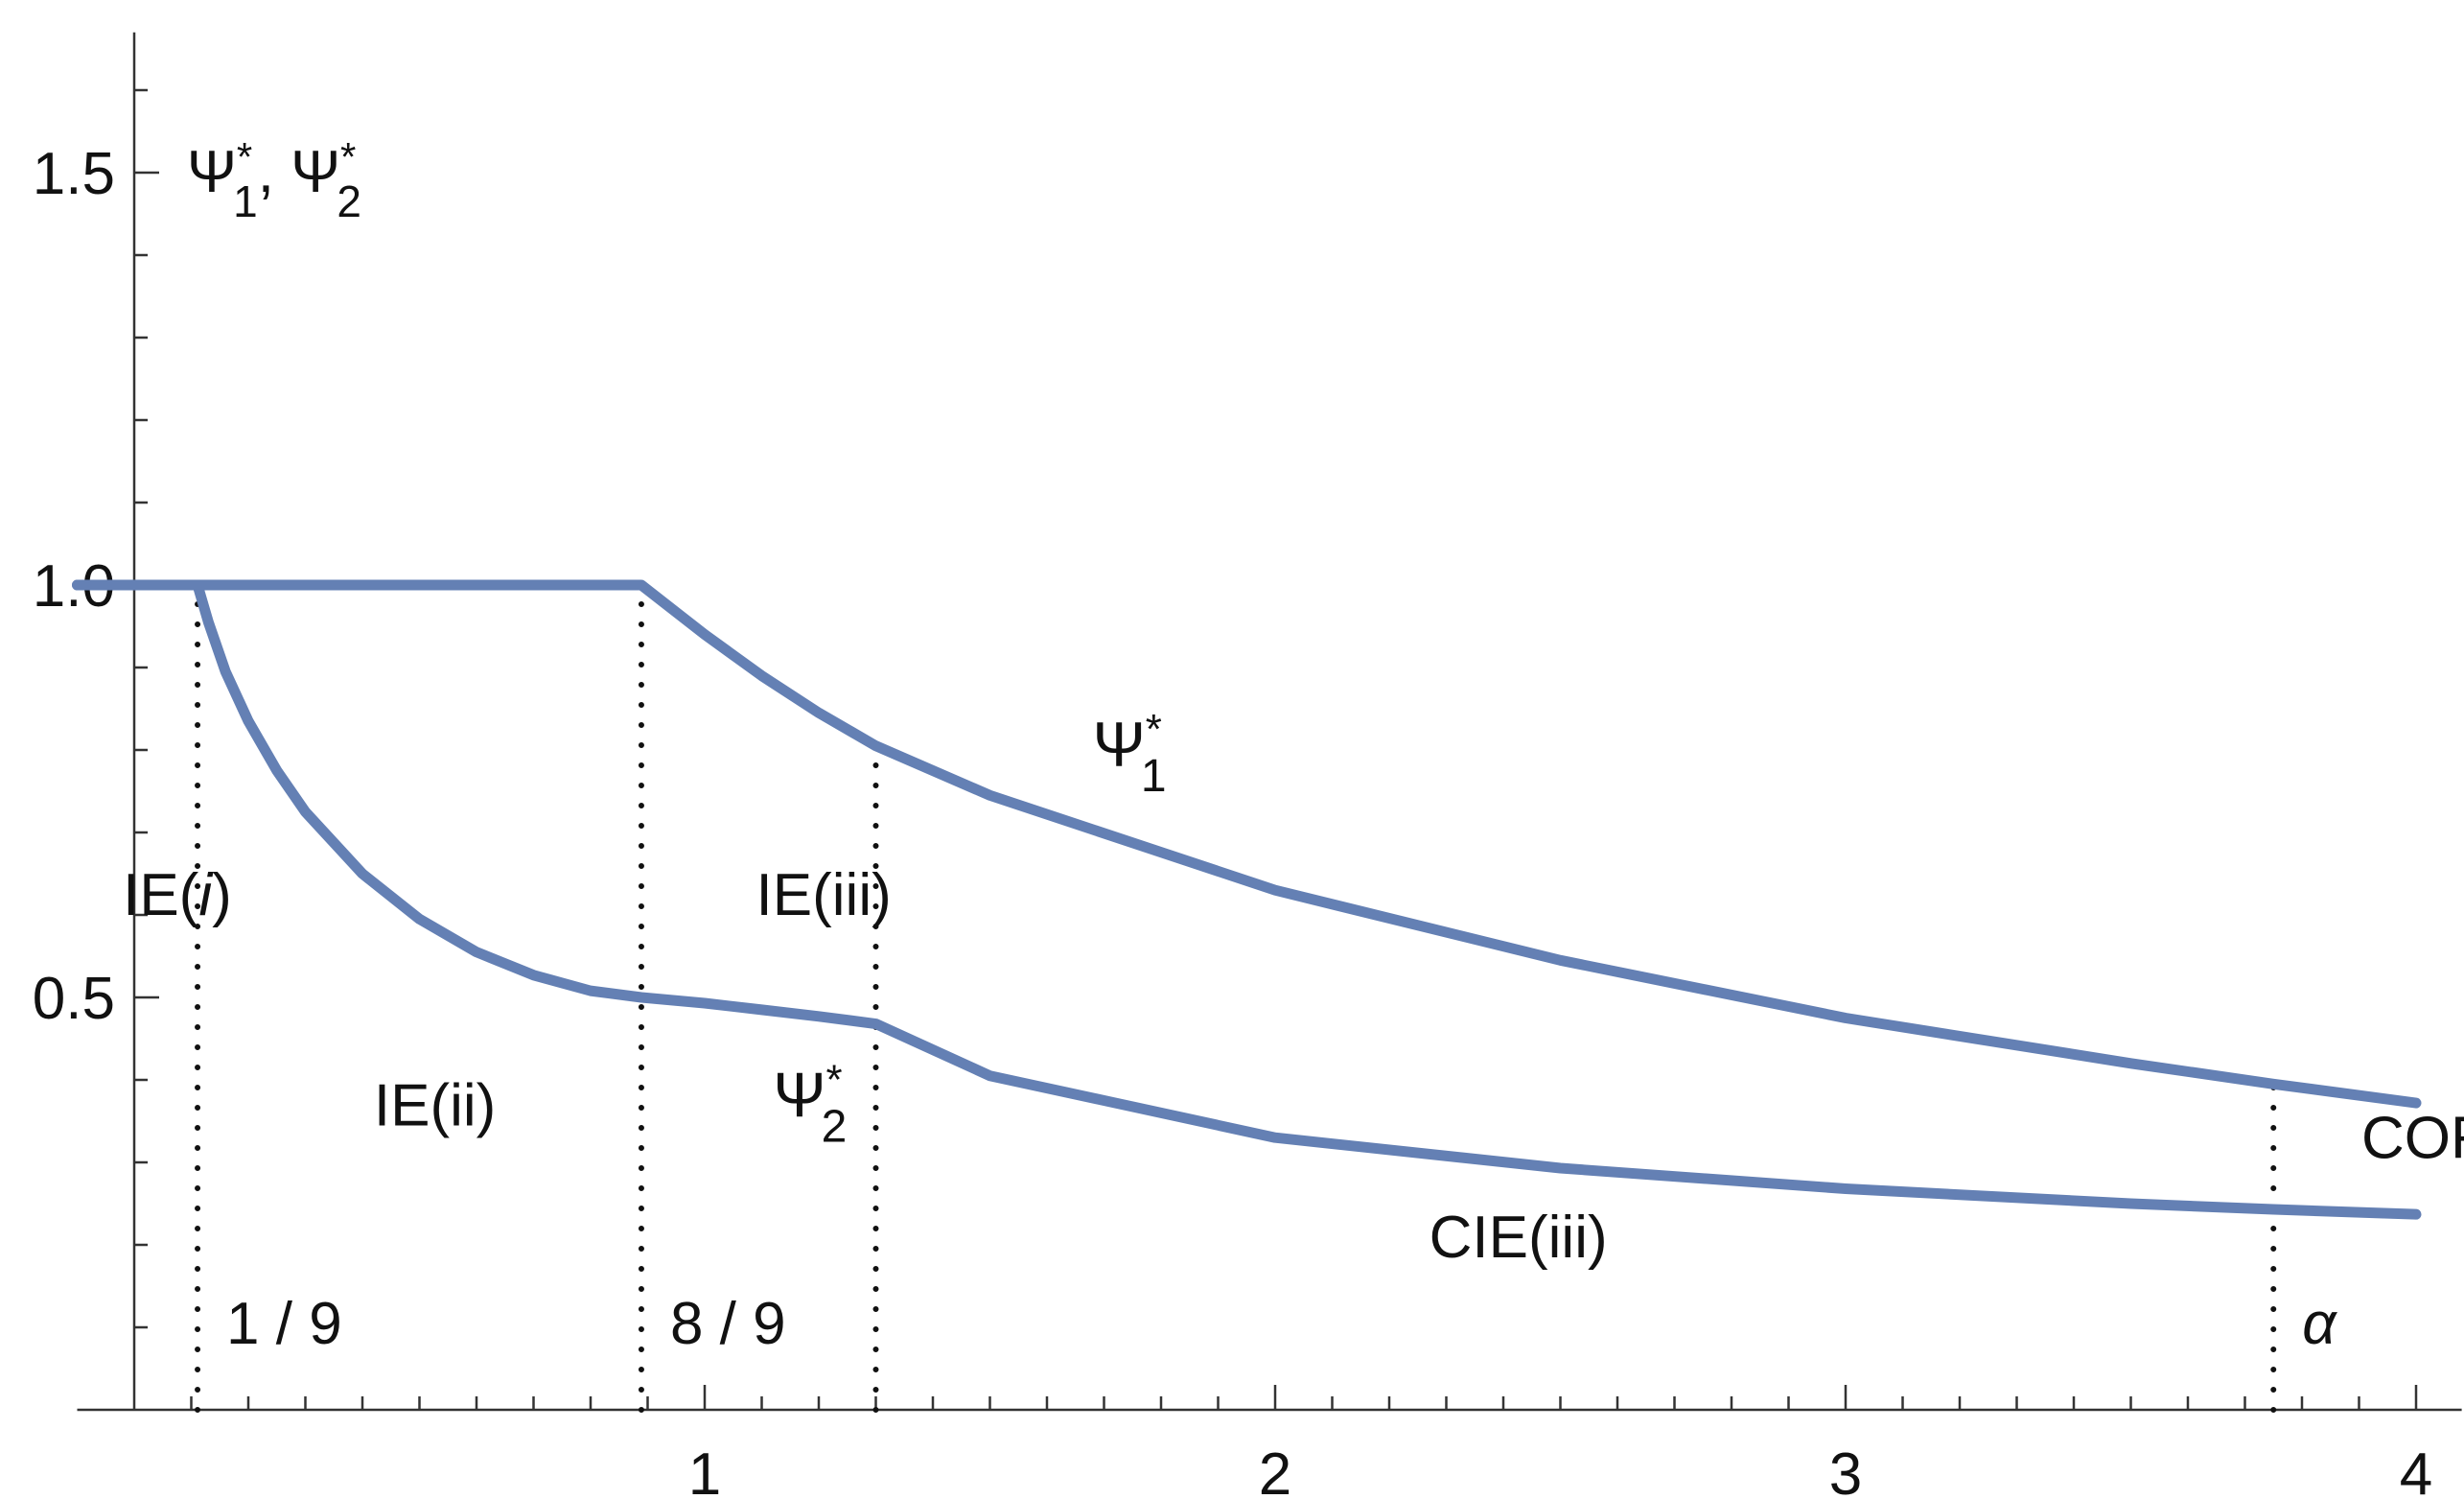 The height and width of the screenshot is (1499, 2464). Describe the element at coordinates (74, 999) in the screenshot. I see `y-tick-label: 0.5` at that location.